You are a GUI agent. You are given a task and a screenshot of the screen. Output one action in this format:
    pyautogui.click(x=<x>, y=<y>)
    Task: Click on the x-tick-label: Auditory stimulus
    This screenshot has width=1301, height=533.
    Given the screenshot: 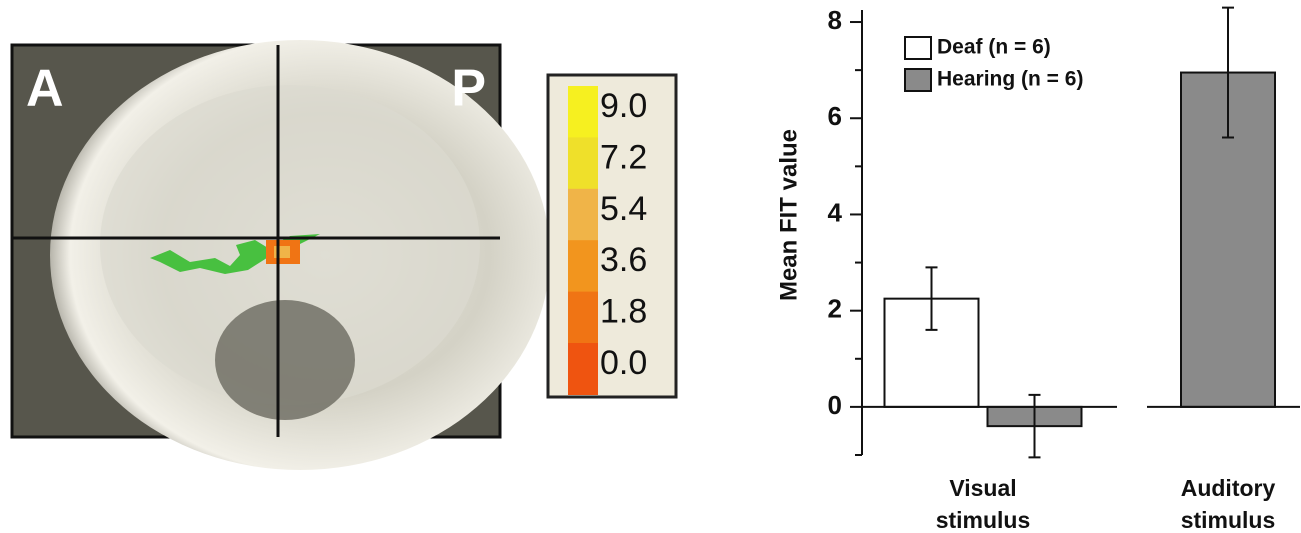 What is the action you would take?
    pyautogui.click(x=1228, y=504)
    